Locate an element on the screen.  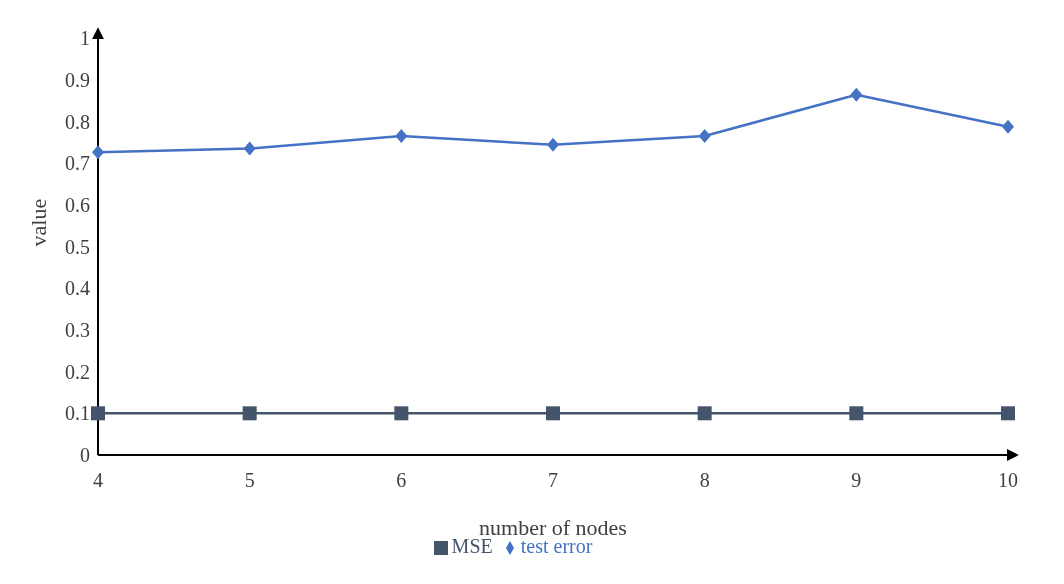
y-tick-label: 0.2 is located at coordinates (77, 371).